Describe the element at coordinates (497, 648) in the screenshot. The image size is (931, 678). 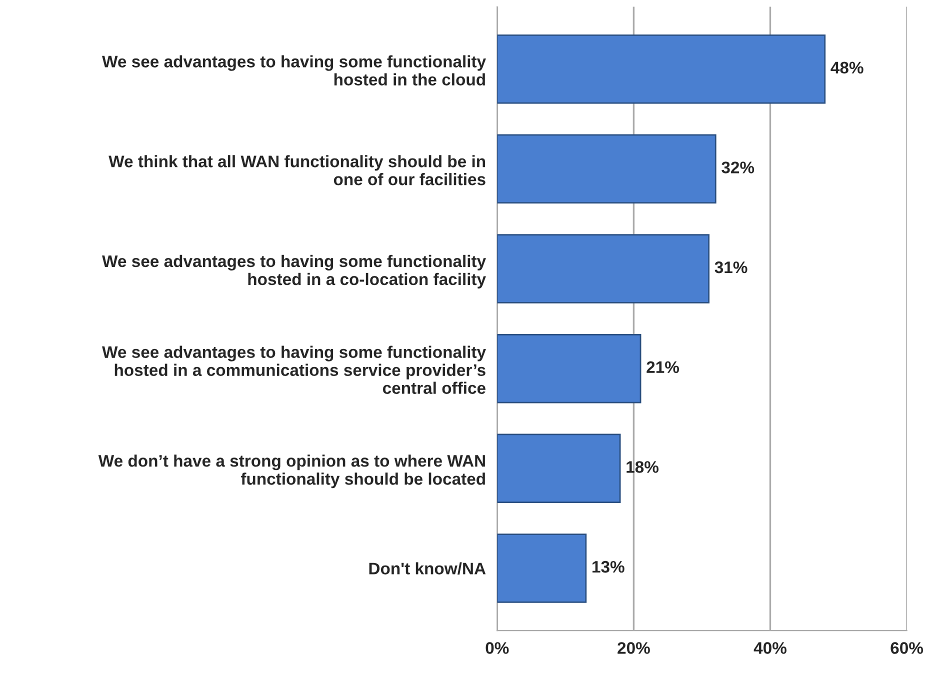
I see `x-tick-label: 0%` at that location.